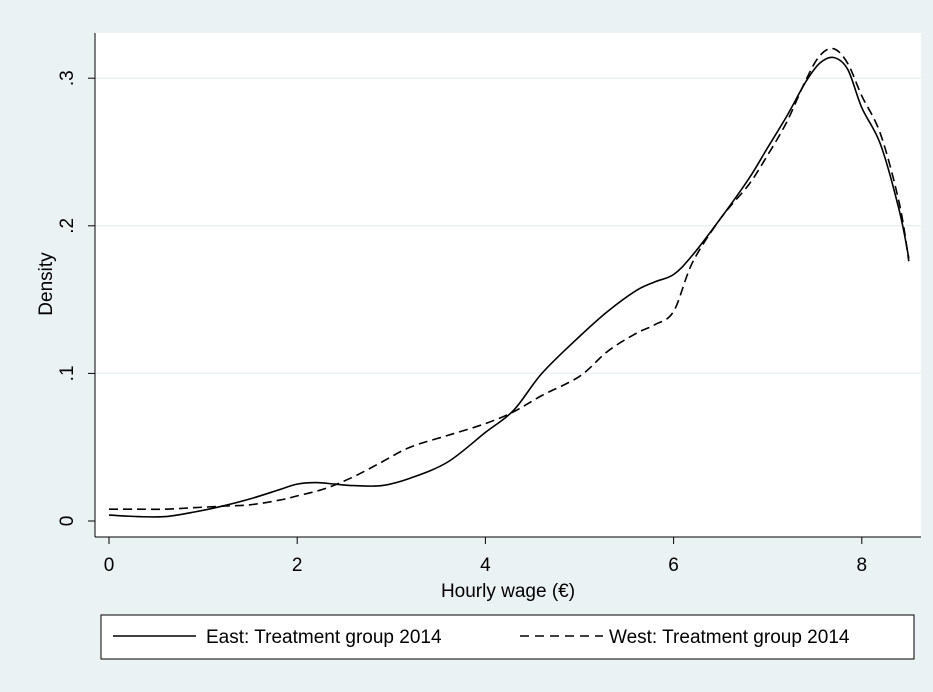  Describe the element at coordinates (297, 565) in the screenshot. I see `x-tick-label-1: 2` at that location.